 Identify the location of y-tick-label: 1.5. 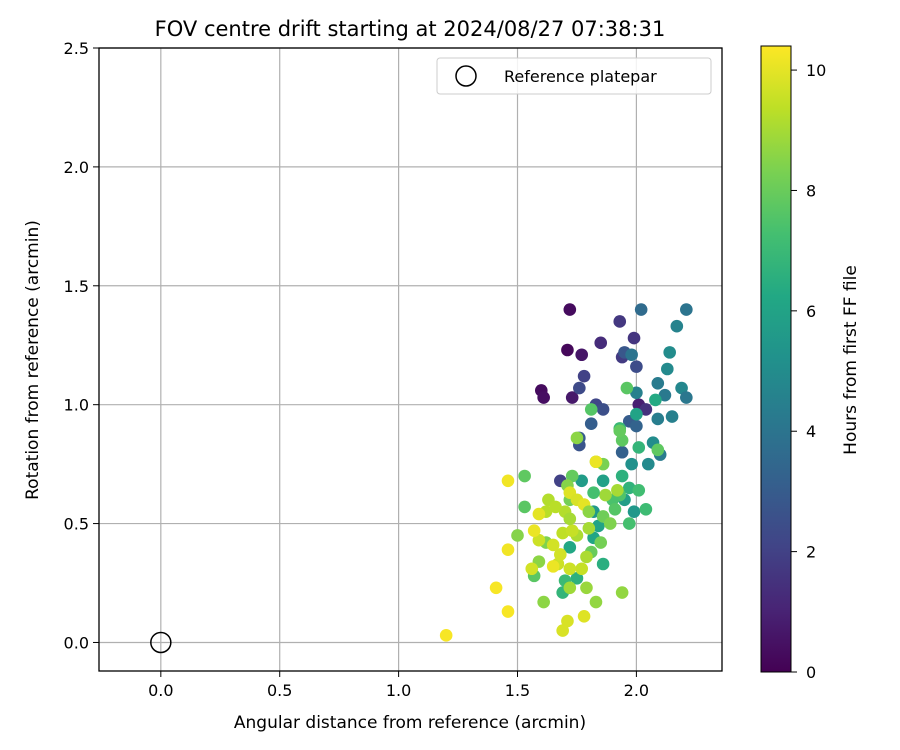
(76, 286).